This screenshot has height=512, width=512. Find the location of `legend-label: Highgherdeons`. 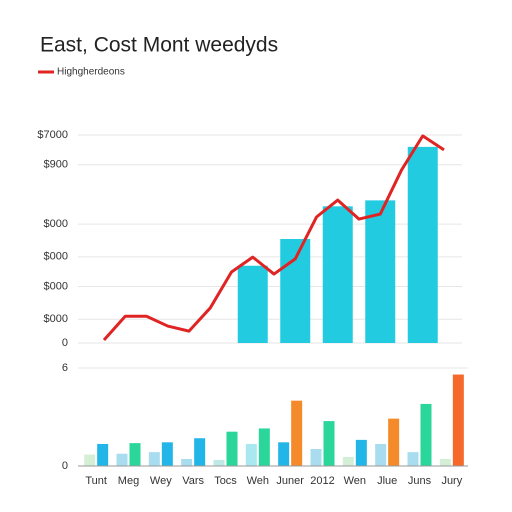

legend-label: Highgherdeons is located at coordinates (91, 72).